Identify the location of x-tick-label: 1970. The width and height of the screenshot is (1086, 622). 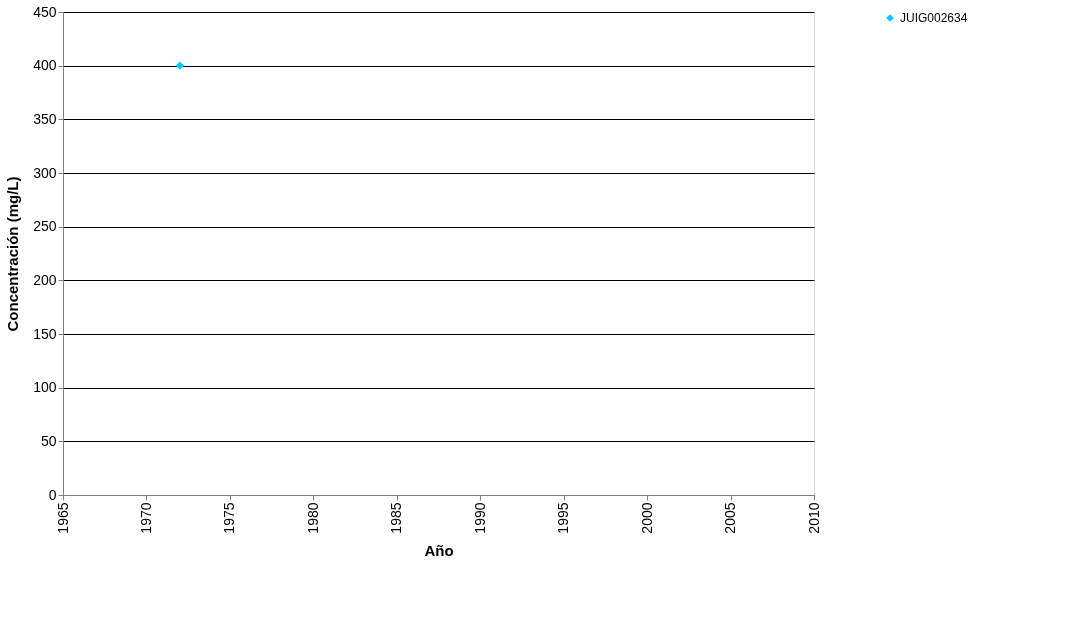
(145, 518).